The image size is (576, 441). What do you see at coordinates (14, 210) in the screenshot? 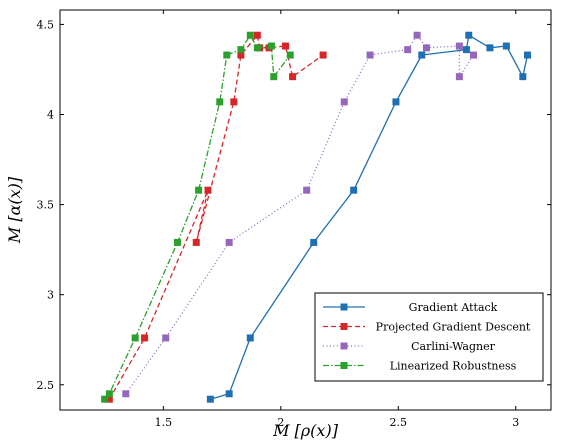
I see `y-axis-label: M [α(x)]` at bounding box center [14, 210].